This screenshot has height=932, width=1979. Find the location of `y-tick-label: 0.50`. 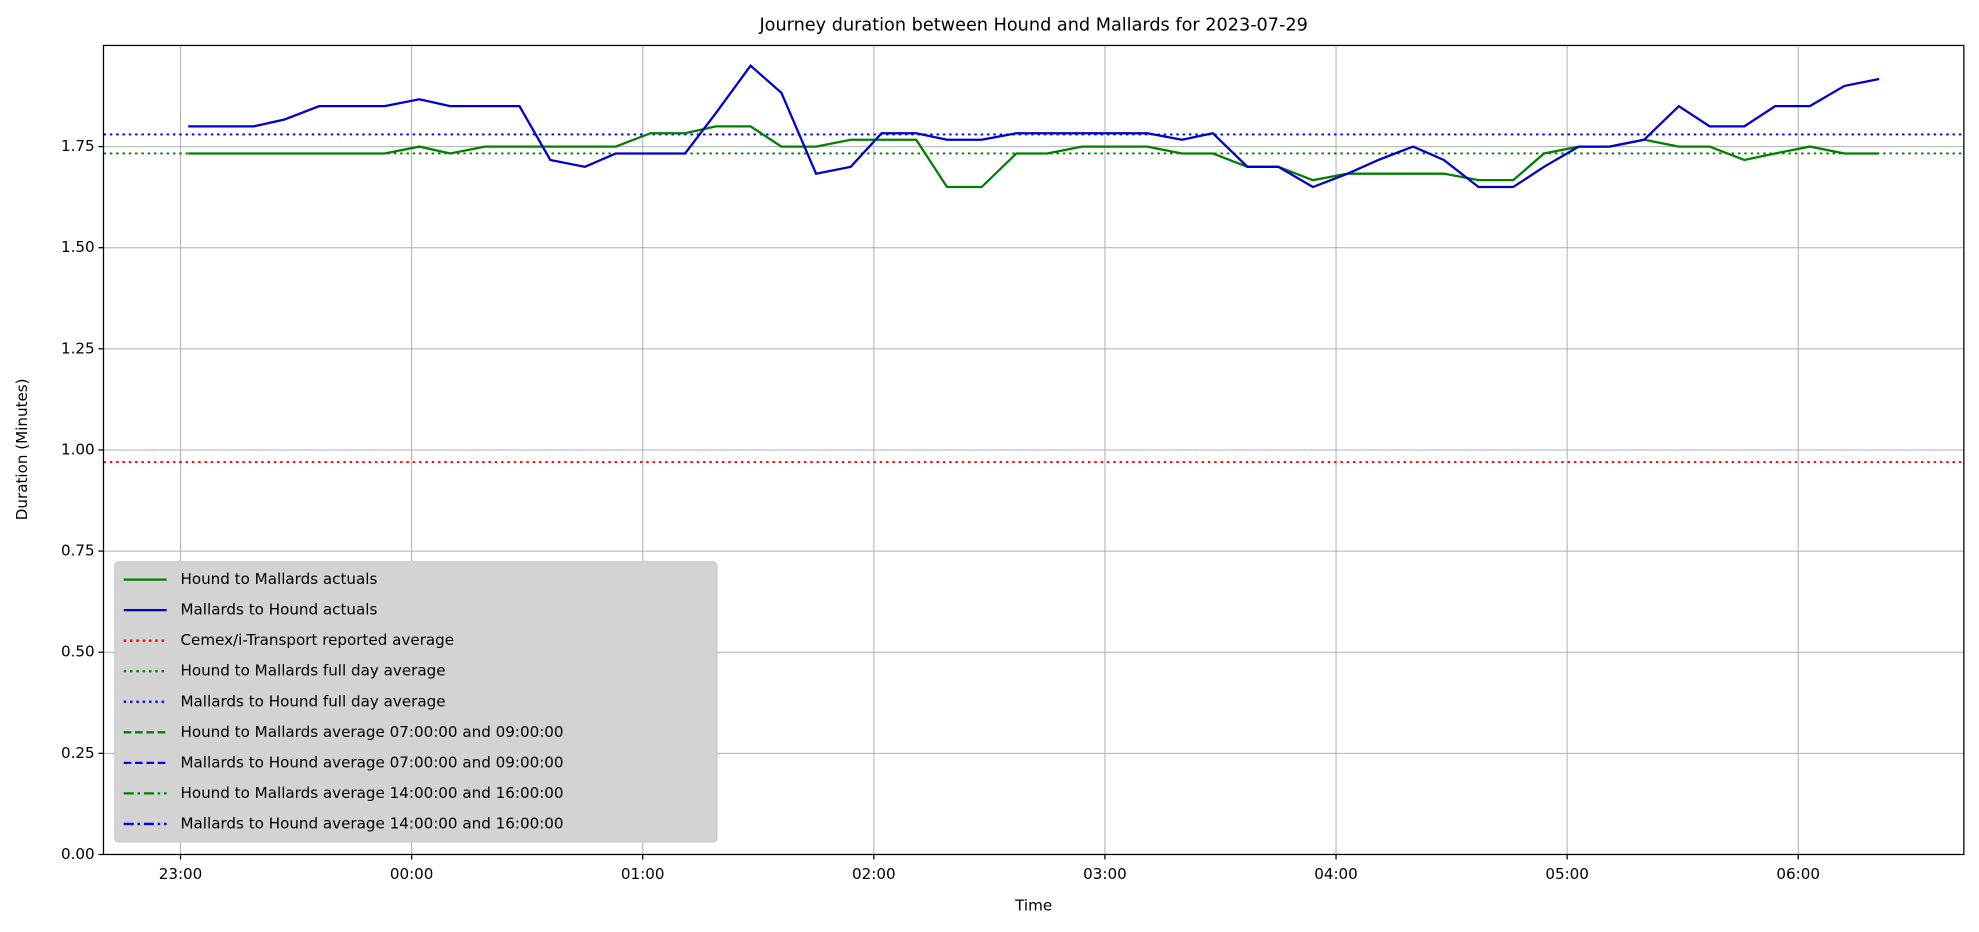

y-tick-label: 0.50 is located at coordinates (78, 652).